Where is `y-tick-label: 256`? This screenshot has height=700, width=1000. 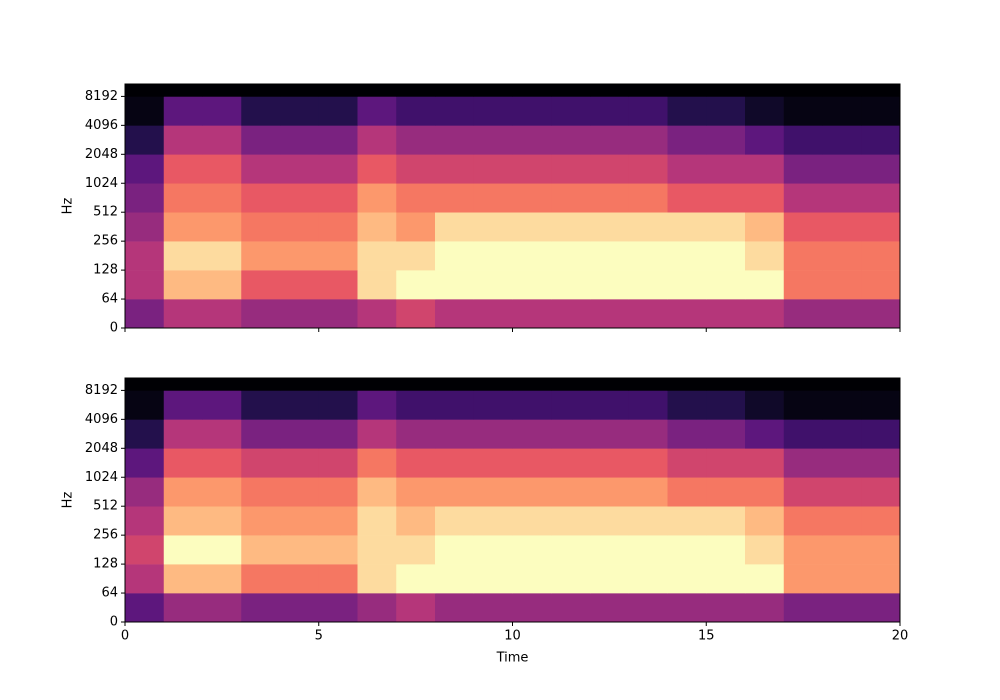
y-tick-label: 256 is located at coordinates (105, 241).